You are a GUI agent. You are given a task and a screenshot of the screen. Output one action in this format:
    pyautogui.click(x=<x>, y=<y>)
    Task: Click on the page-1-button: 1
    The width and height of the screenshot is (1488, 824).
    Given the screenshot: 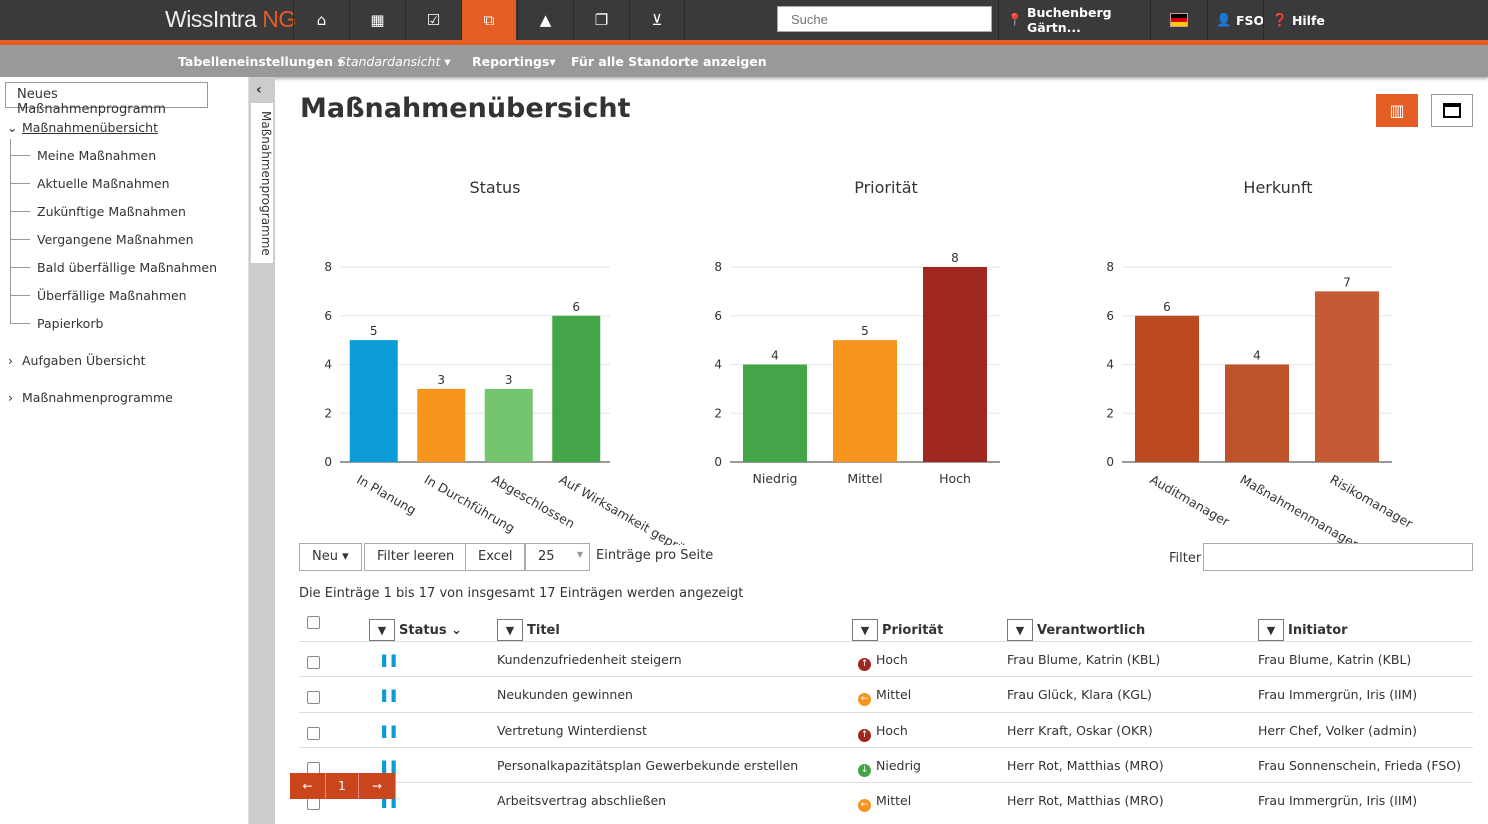 What is the action you would take?
    pyautogui.click(x=342, y=786)
    